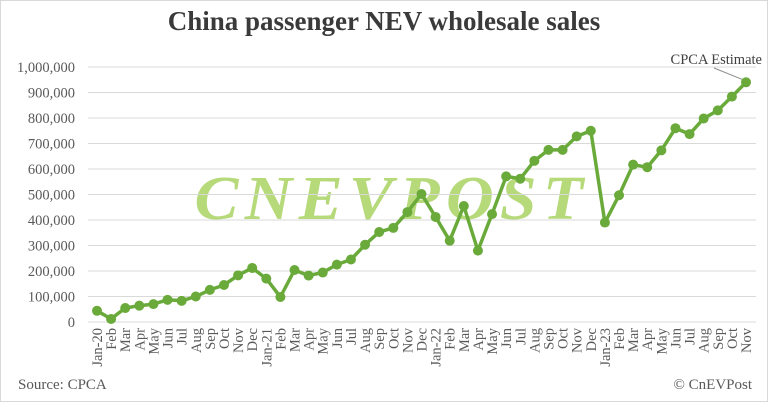  I want to click on cpca-estimate-annotation: CPCA Estimate, so click(716, 66).